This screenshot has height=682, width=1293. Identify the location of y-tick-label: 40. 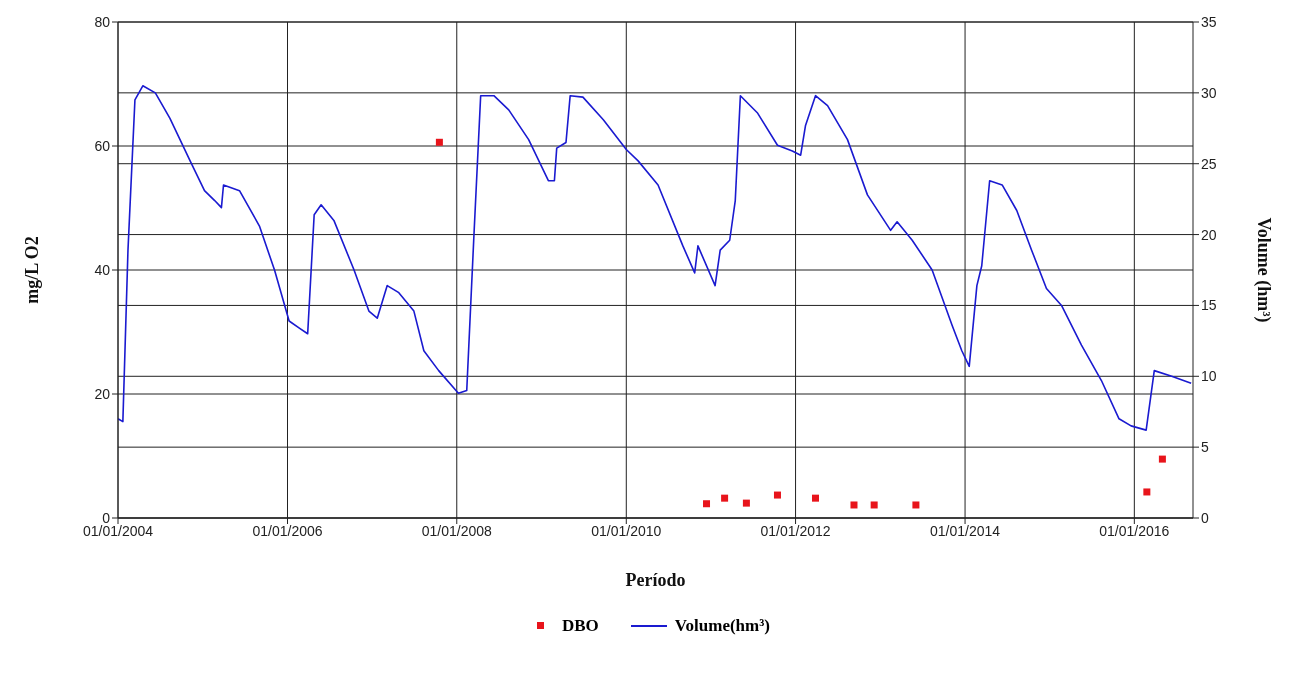
(102, 269).